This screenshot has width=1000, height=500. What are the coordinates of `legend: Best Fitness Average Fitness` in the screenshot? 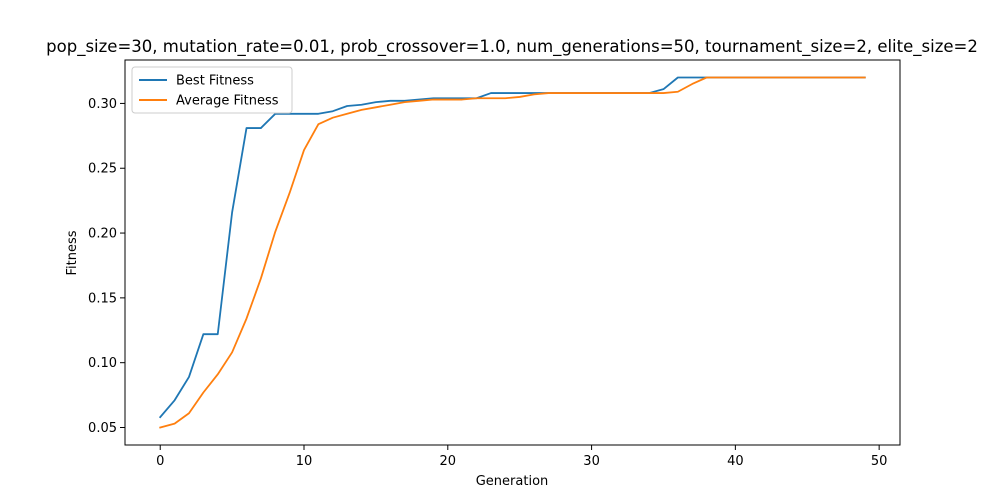 It's located at (212, 90).